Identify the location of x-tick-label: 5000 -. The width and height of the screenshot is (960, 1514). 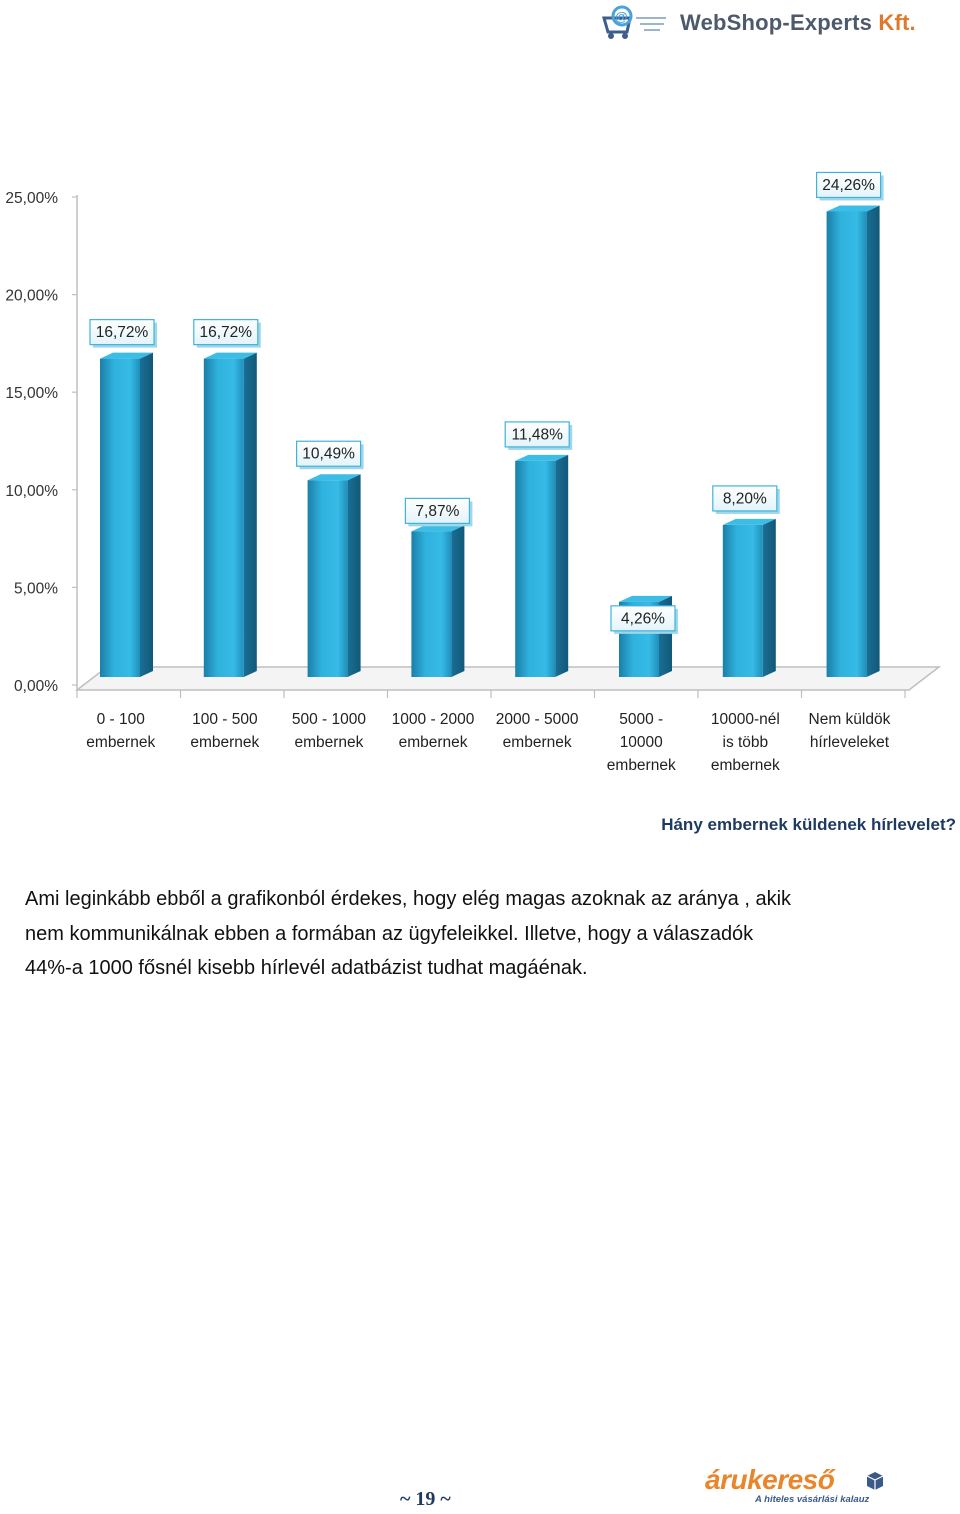
(641, 719).